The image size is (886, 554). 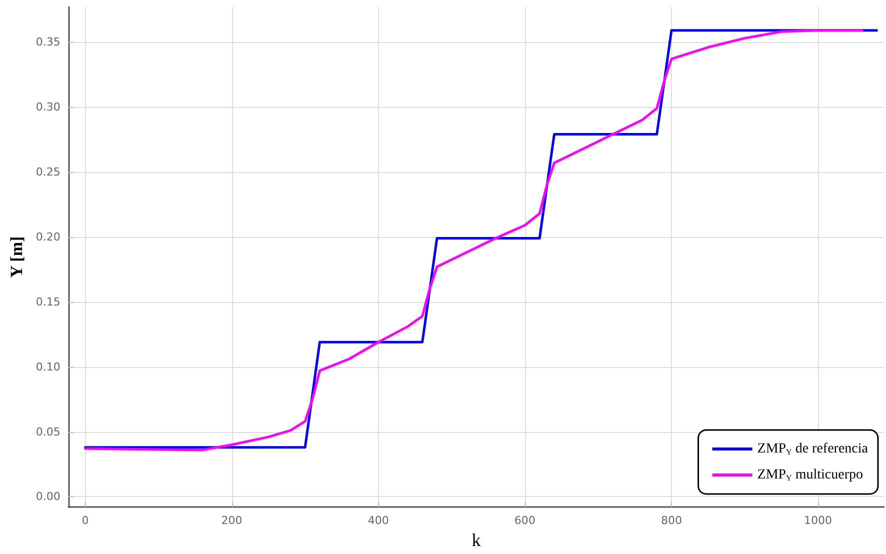 I want to click on x-axis-title: k, so click(x=476, y=540).